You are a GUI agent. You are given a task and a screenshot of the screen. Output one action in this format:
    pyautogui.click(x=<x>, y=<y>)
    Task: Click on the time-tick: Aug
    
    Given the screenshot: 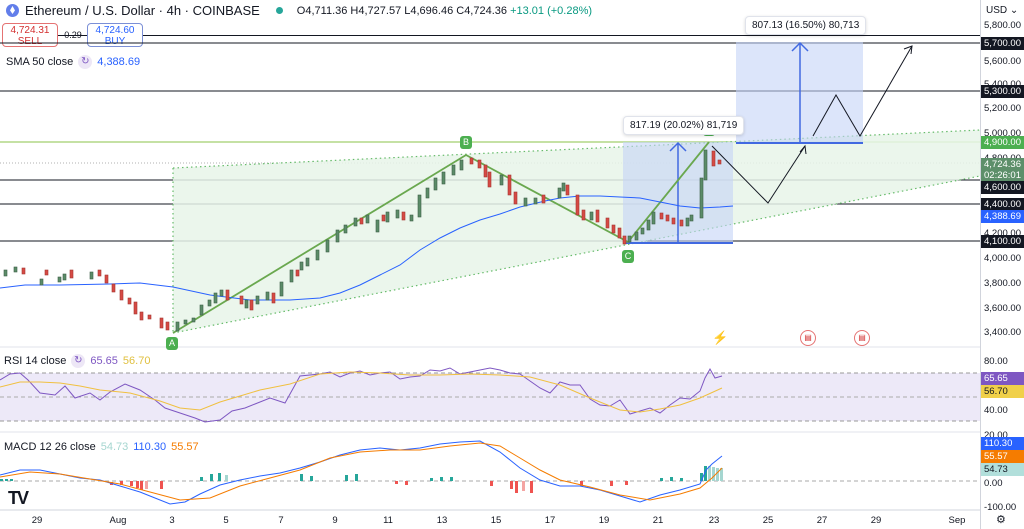 What is the action you would take?
    pyautogui.click(x=118, y=520)
    